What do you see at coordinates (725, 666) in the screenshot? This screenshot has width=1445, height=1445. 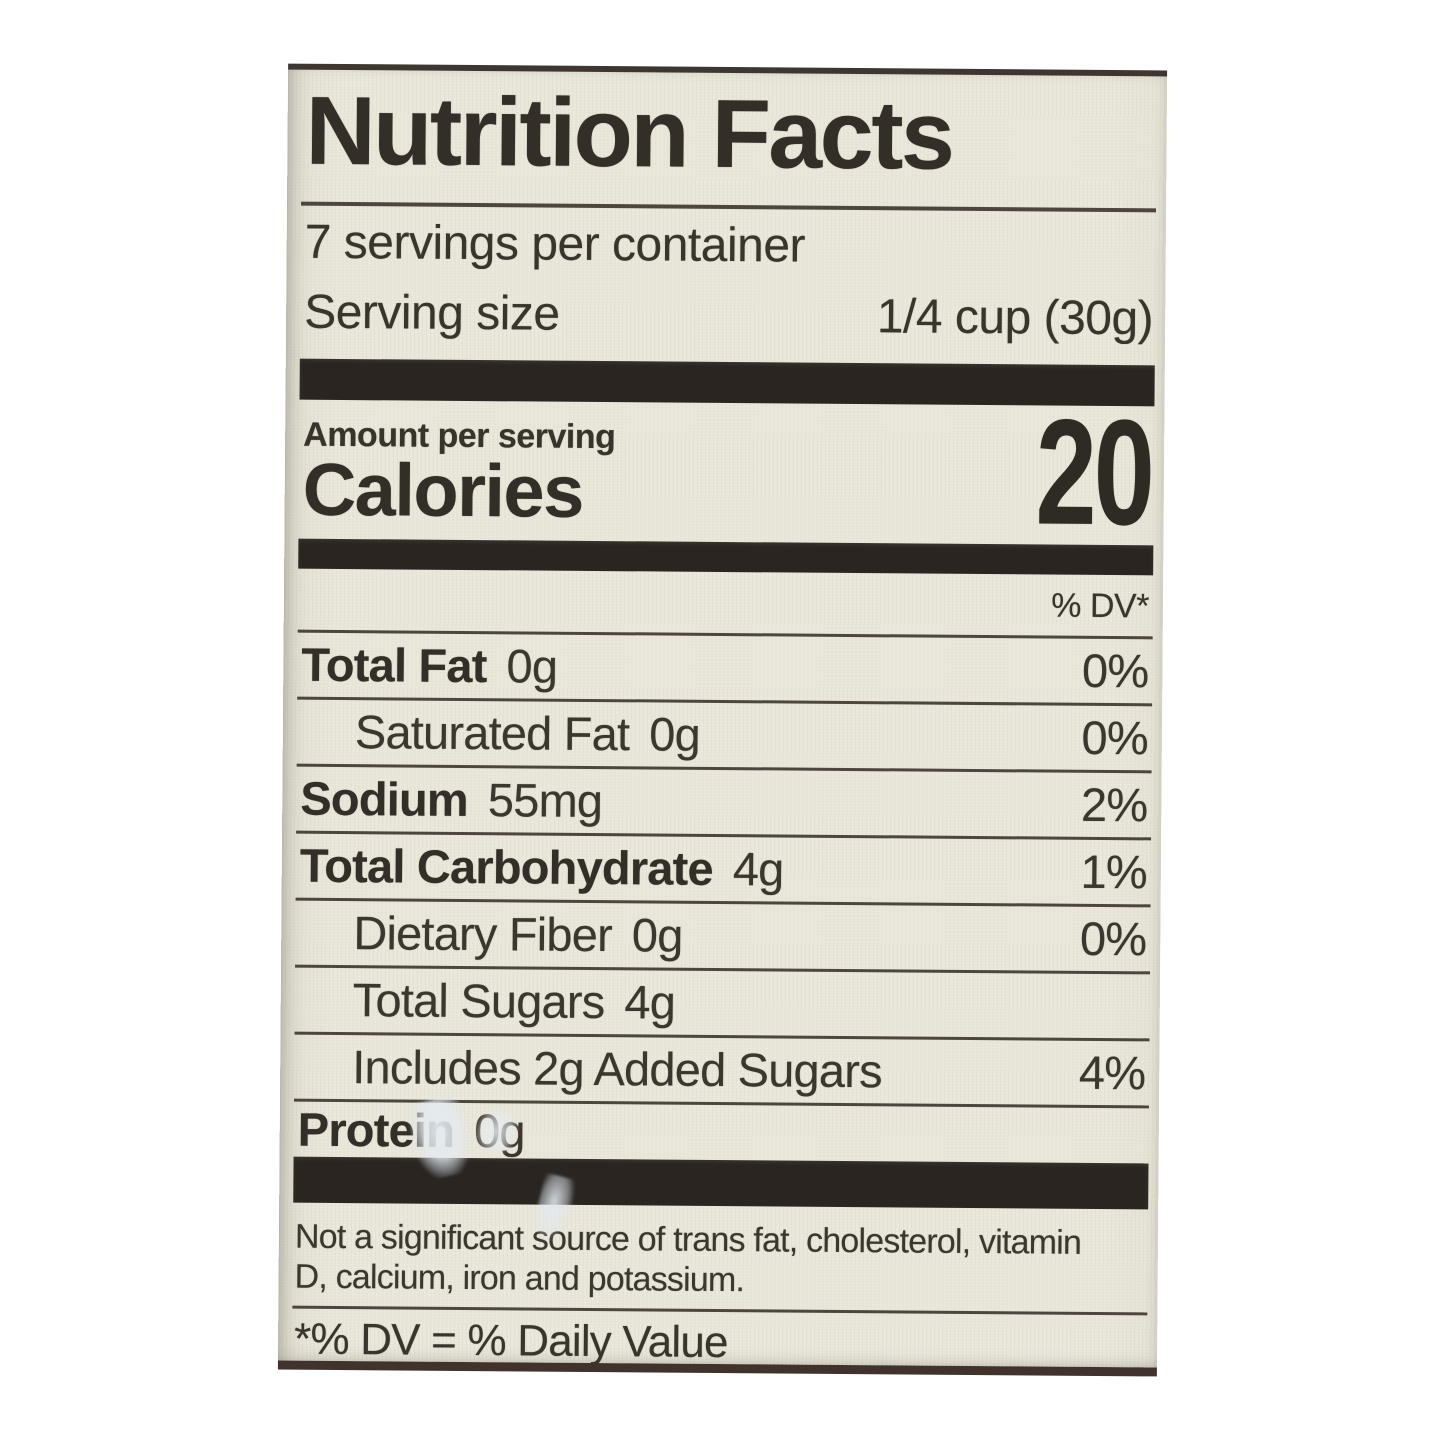 I see `nutrient-row-total-fat: Total Fat 0g 0%` at bounding box center [725, 666].